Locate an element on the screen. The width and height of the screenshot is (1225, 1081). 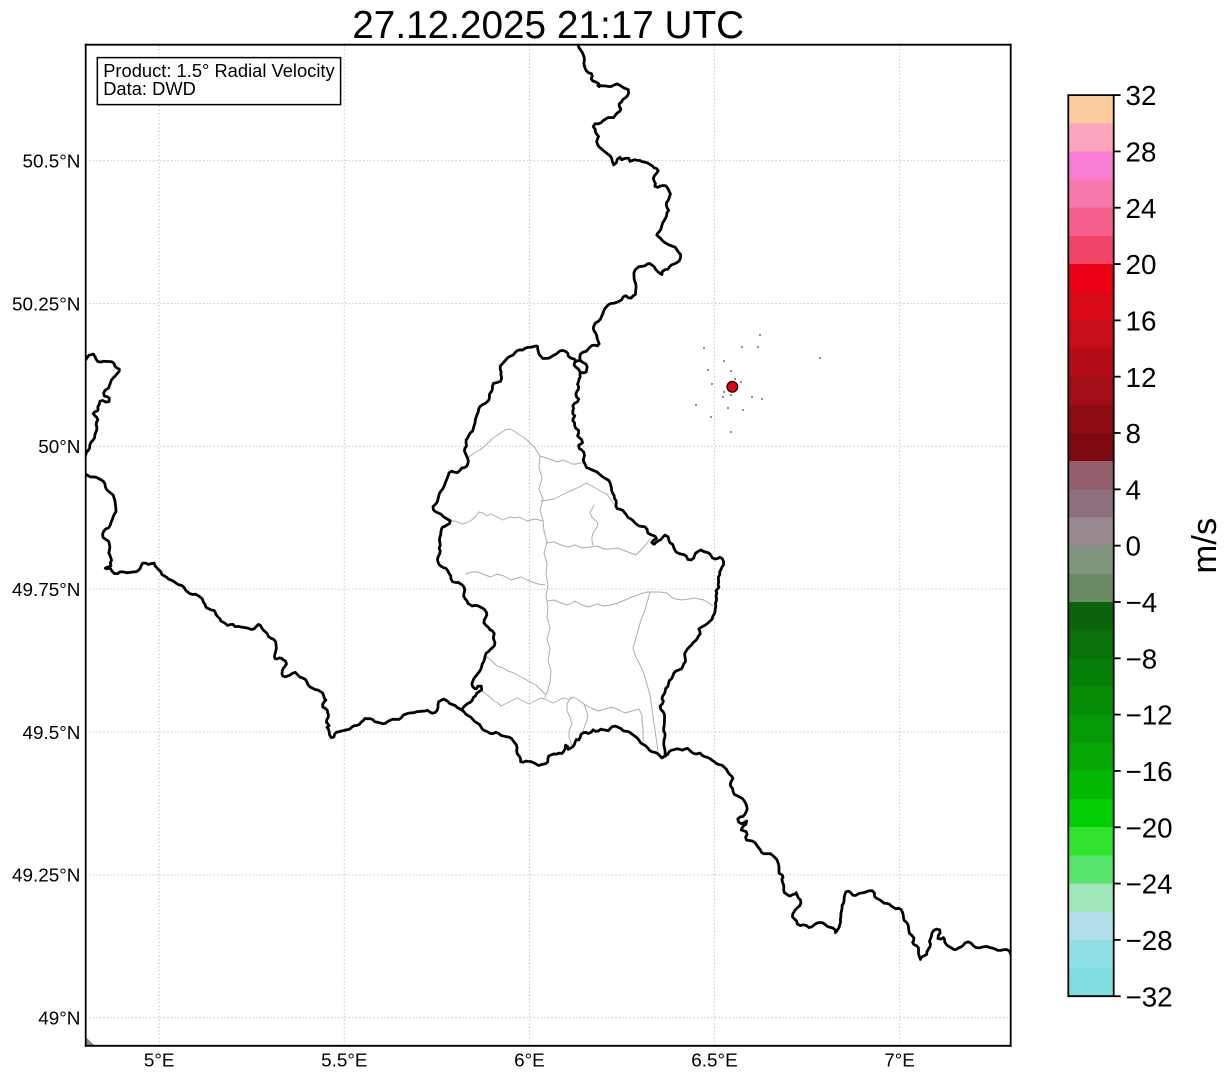
svg-text: 5°E is located at coordinates (159, 1060).